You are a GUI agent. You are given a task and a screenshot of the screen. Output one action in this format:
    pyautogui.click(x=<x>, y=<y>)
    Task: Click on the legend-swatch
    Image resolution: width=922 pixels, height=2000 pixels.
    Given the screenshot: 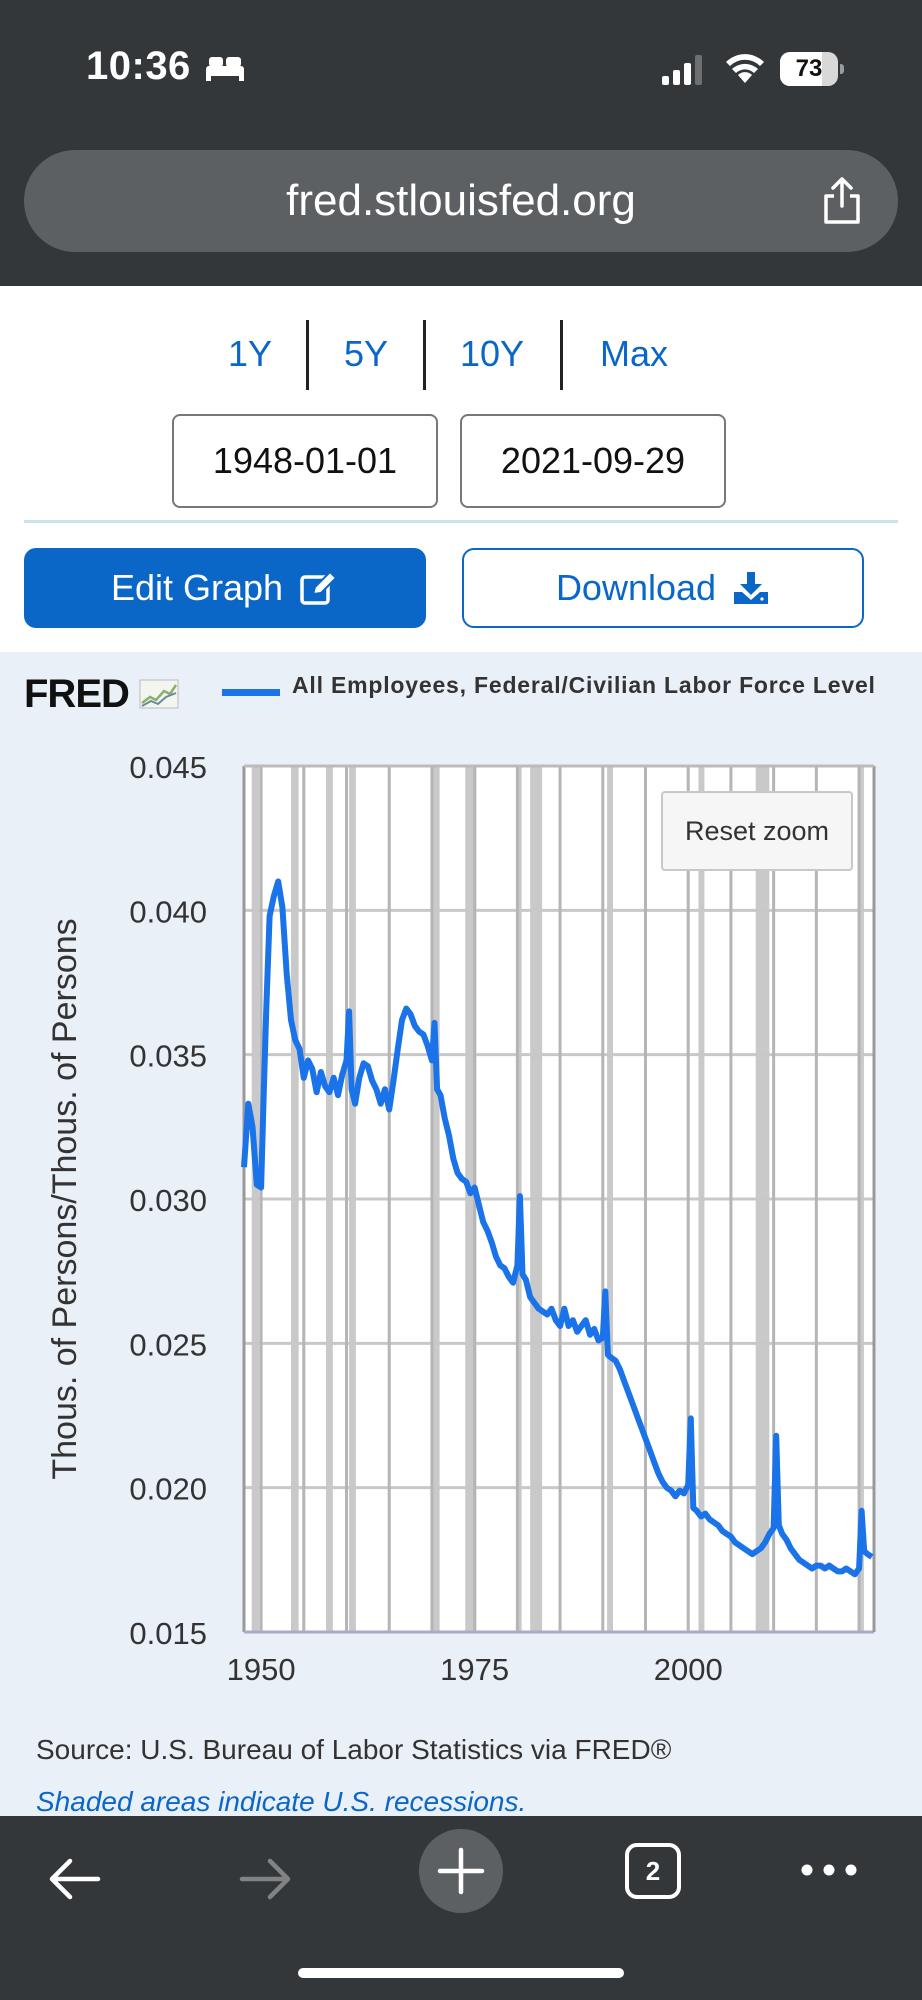 What is the action you would take?
    pyautogui.click(x=251, y=692)
    